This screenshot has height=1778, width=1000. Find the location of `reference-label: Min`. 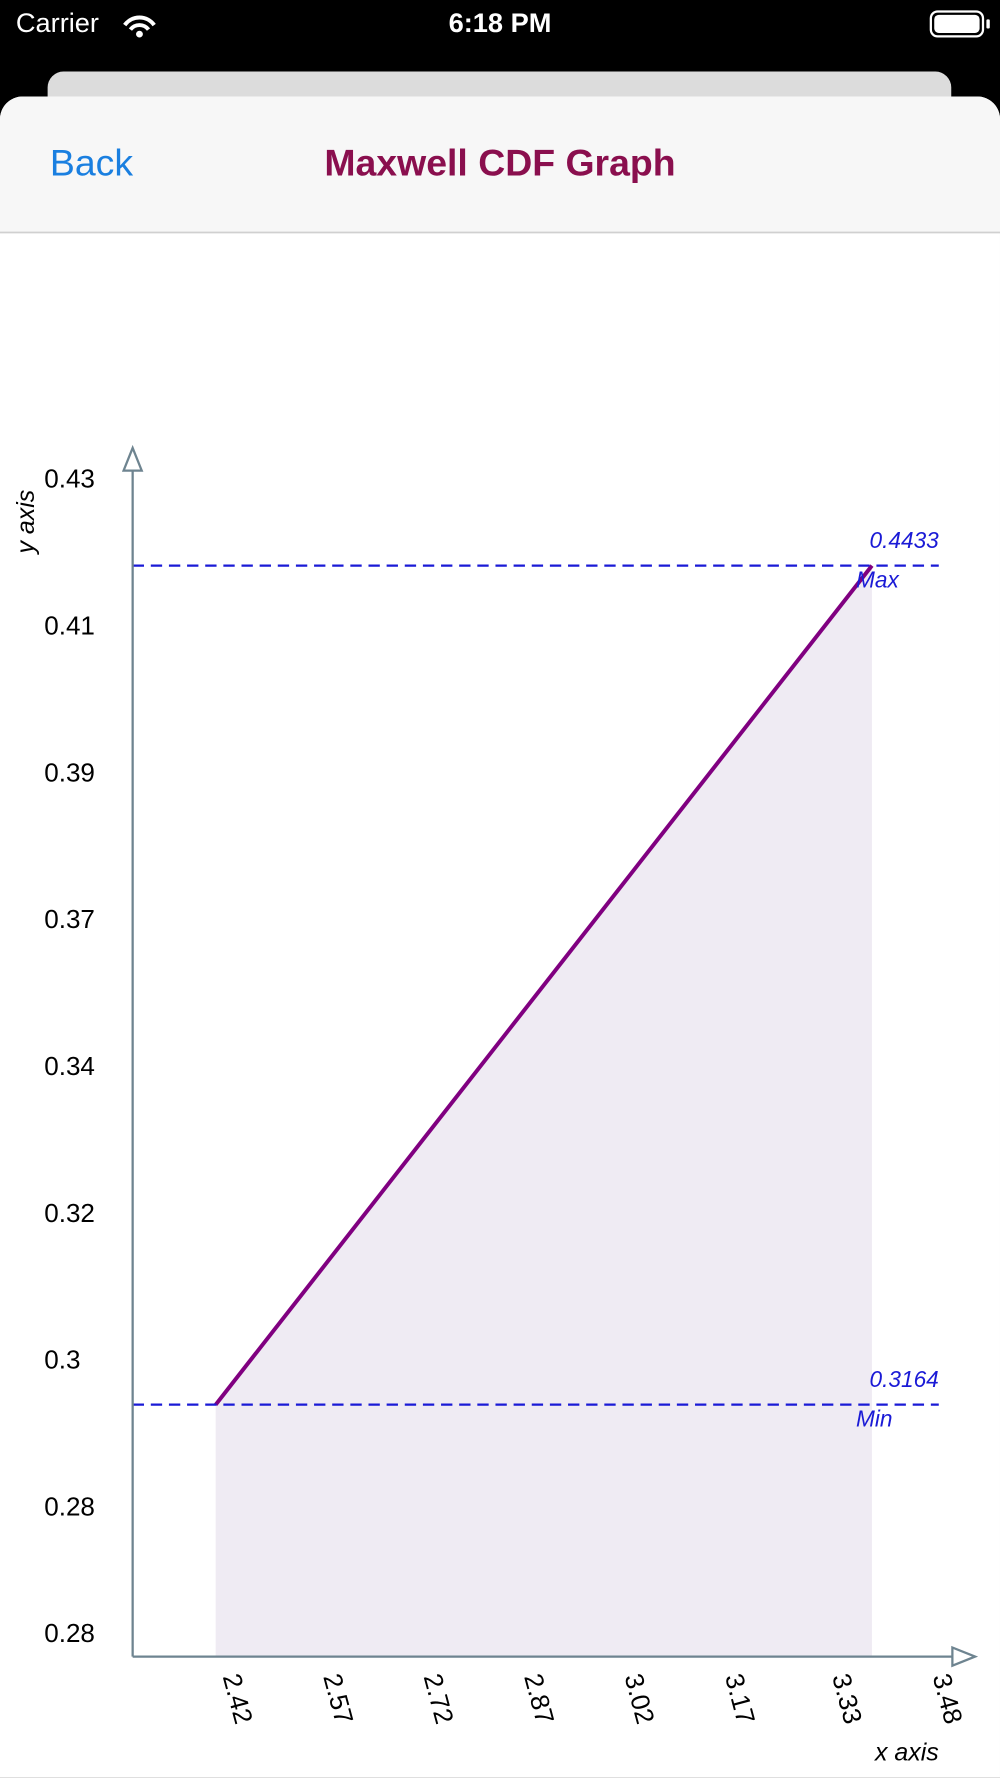

reference-label: Min is located at coordinates (874, 1419).